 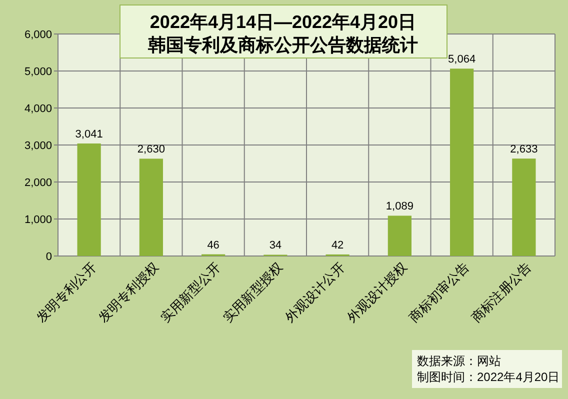 I want to click on data-label: 1,089, so click(x=400, y=206).